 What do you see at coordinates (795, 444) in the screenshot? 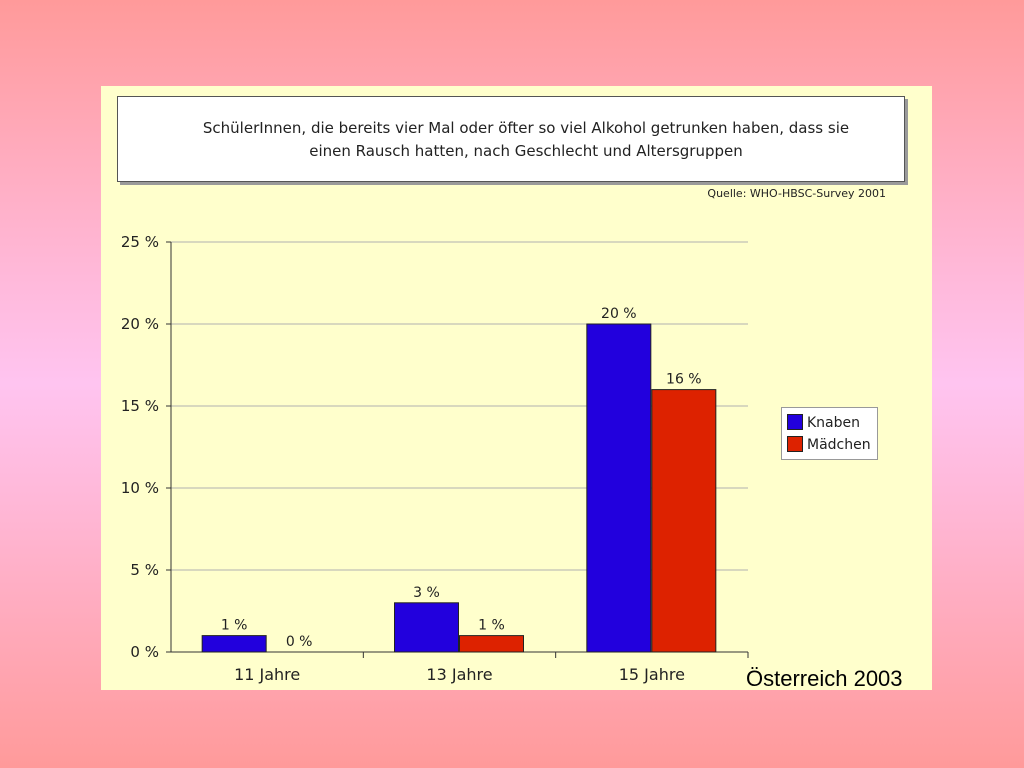
I see `legend-swatch-maedchen` at bounding box center [795, 444].